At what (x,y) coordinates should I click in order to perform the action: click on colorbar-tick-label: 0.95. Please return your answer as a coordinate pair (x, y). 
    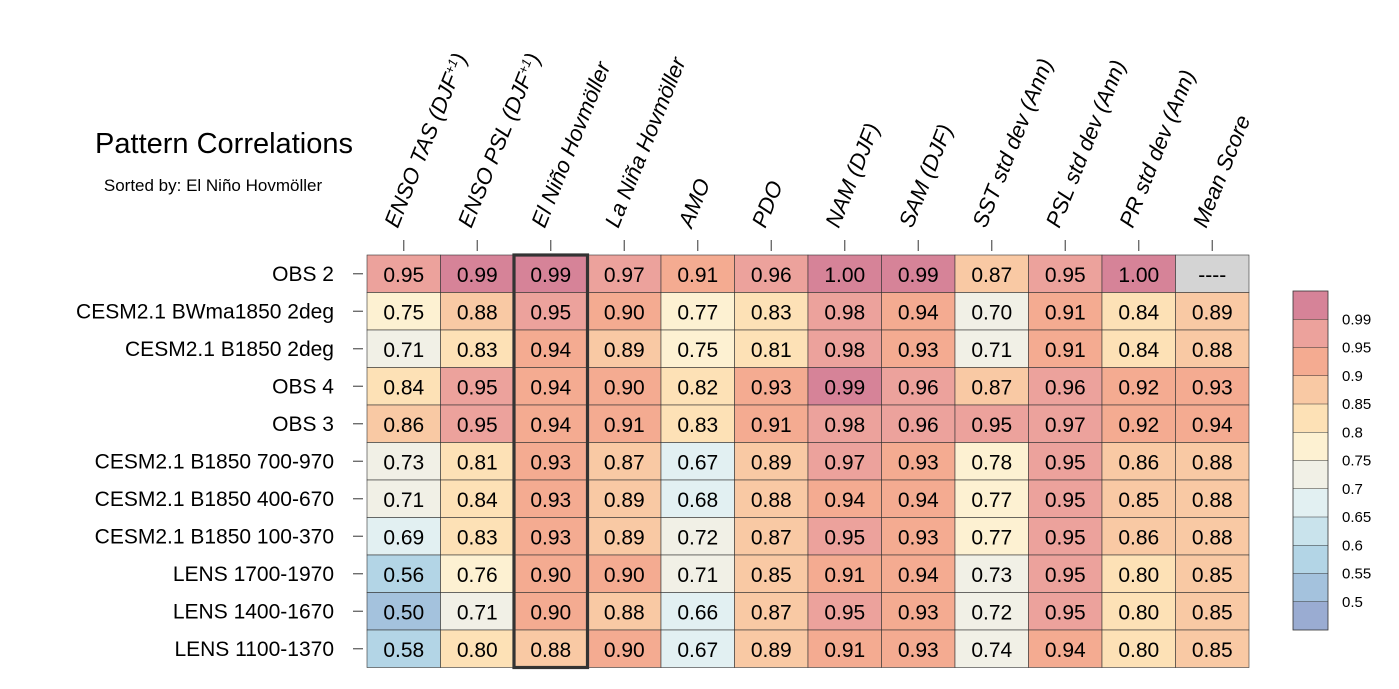
    Looking at the image, I should click on (1356, 348).